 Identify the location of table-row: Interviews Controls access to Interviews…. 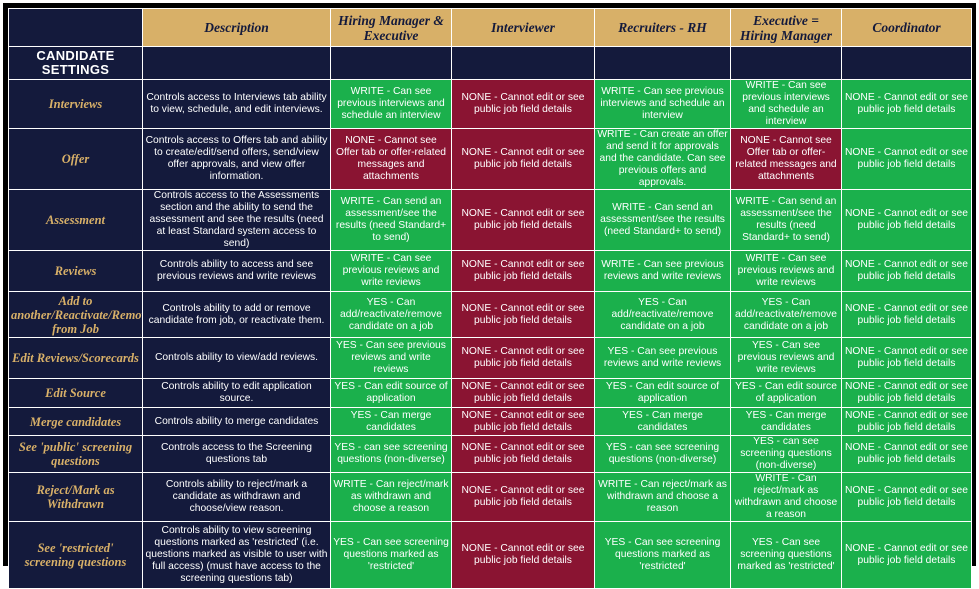
(490, 104).